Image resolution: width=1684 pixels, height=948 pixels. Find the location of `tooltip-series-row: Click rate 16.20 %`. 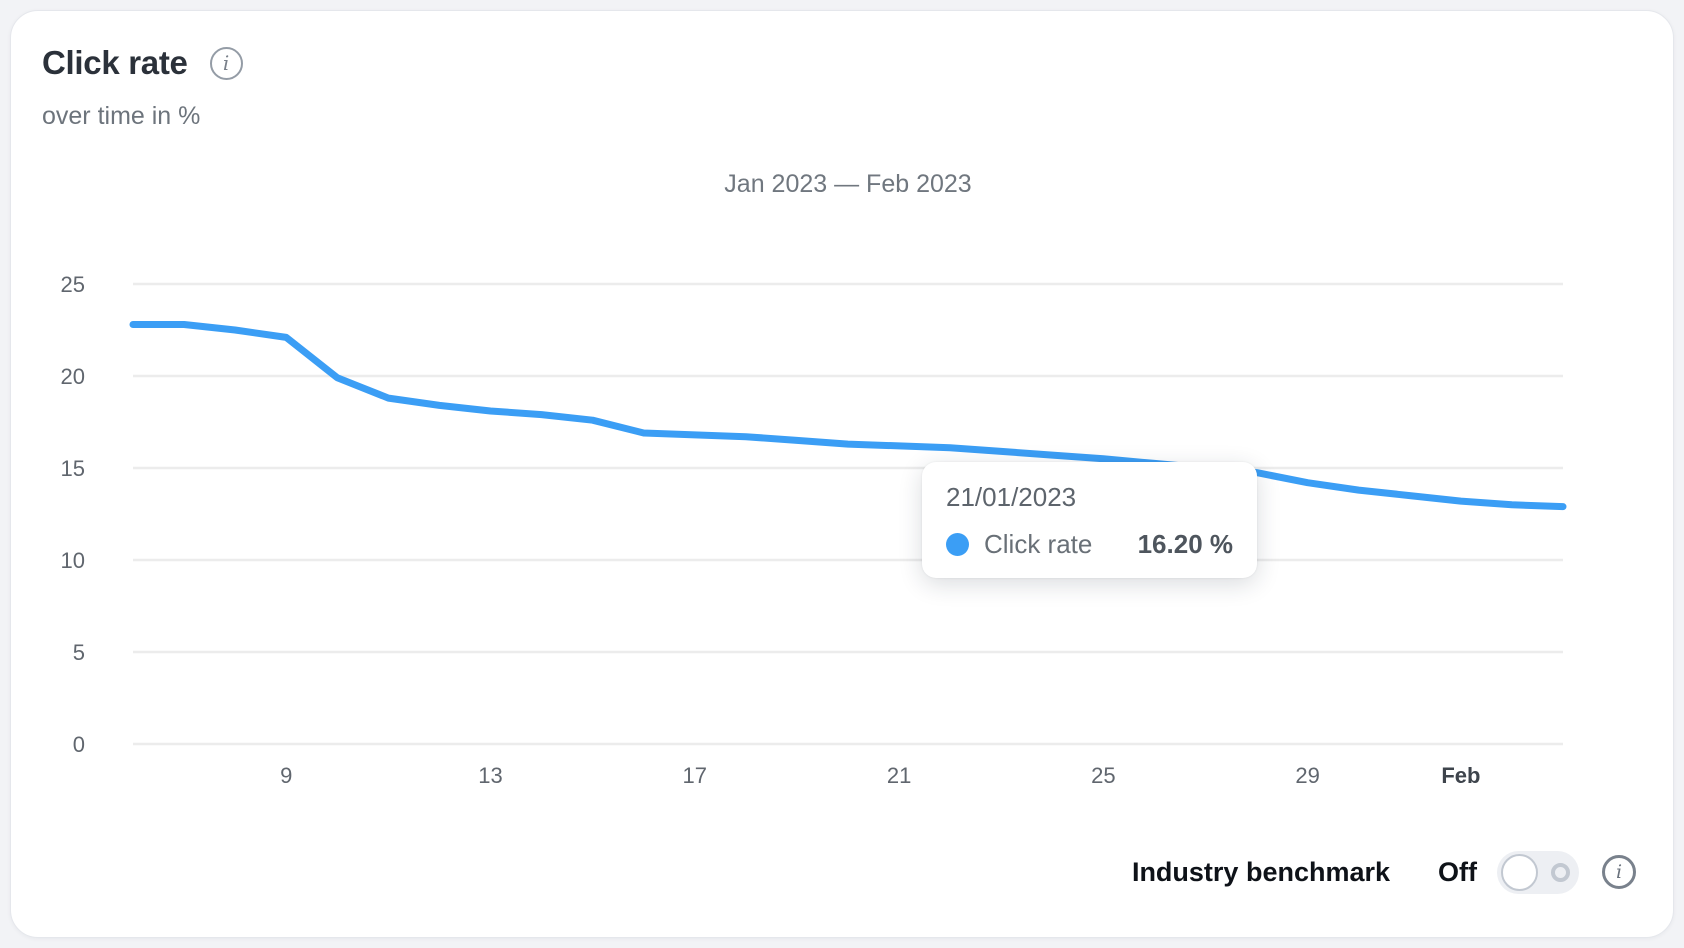

tooltip-series-row: Click rate 16.20 % is located at coordinates (1089, 544).